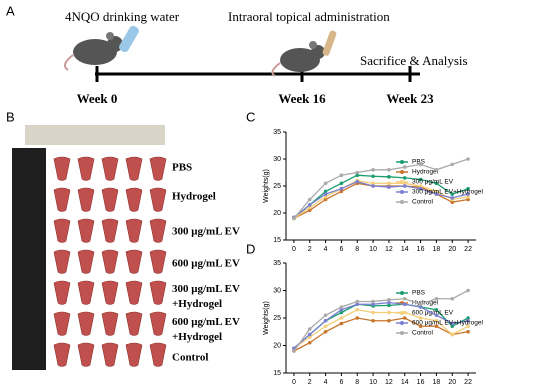 The image size is (550, 388). I want to click on panel-label: D, so click(250, 248).